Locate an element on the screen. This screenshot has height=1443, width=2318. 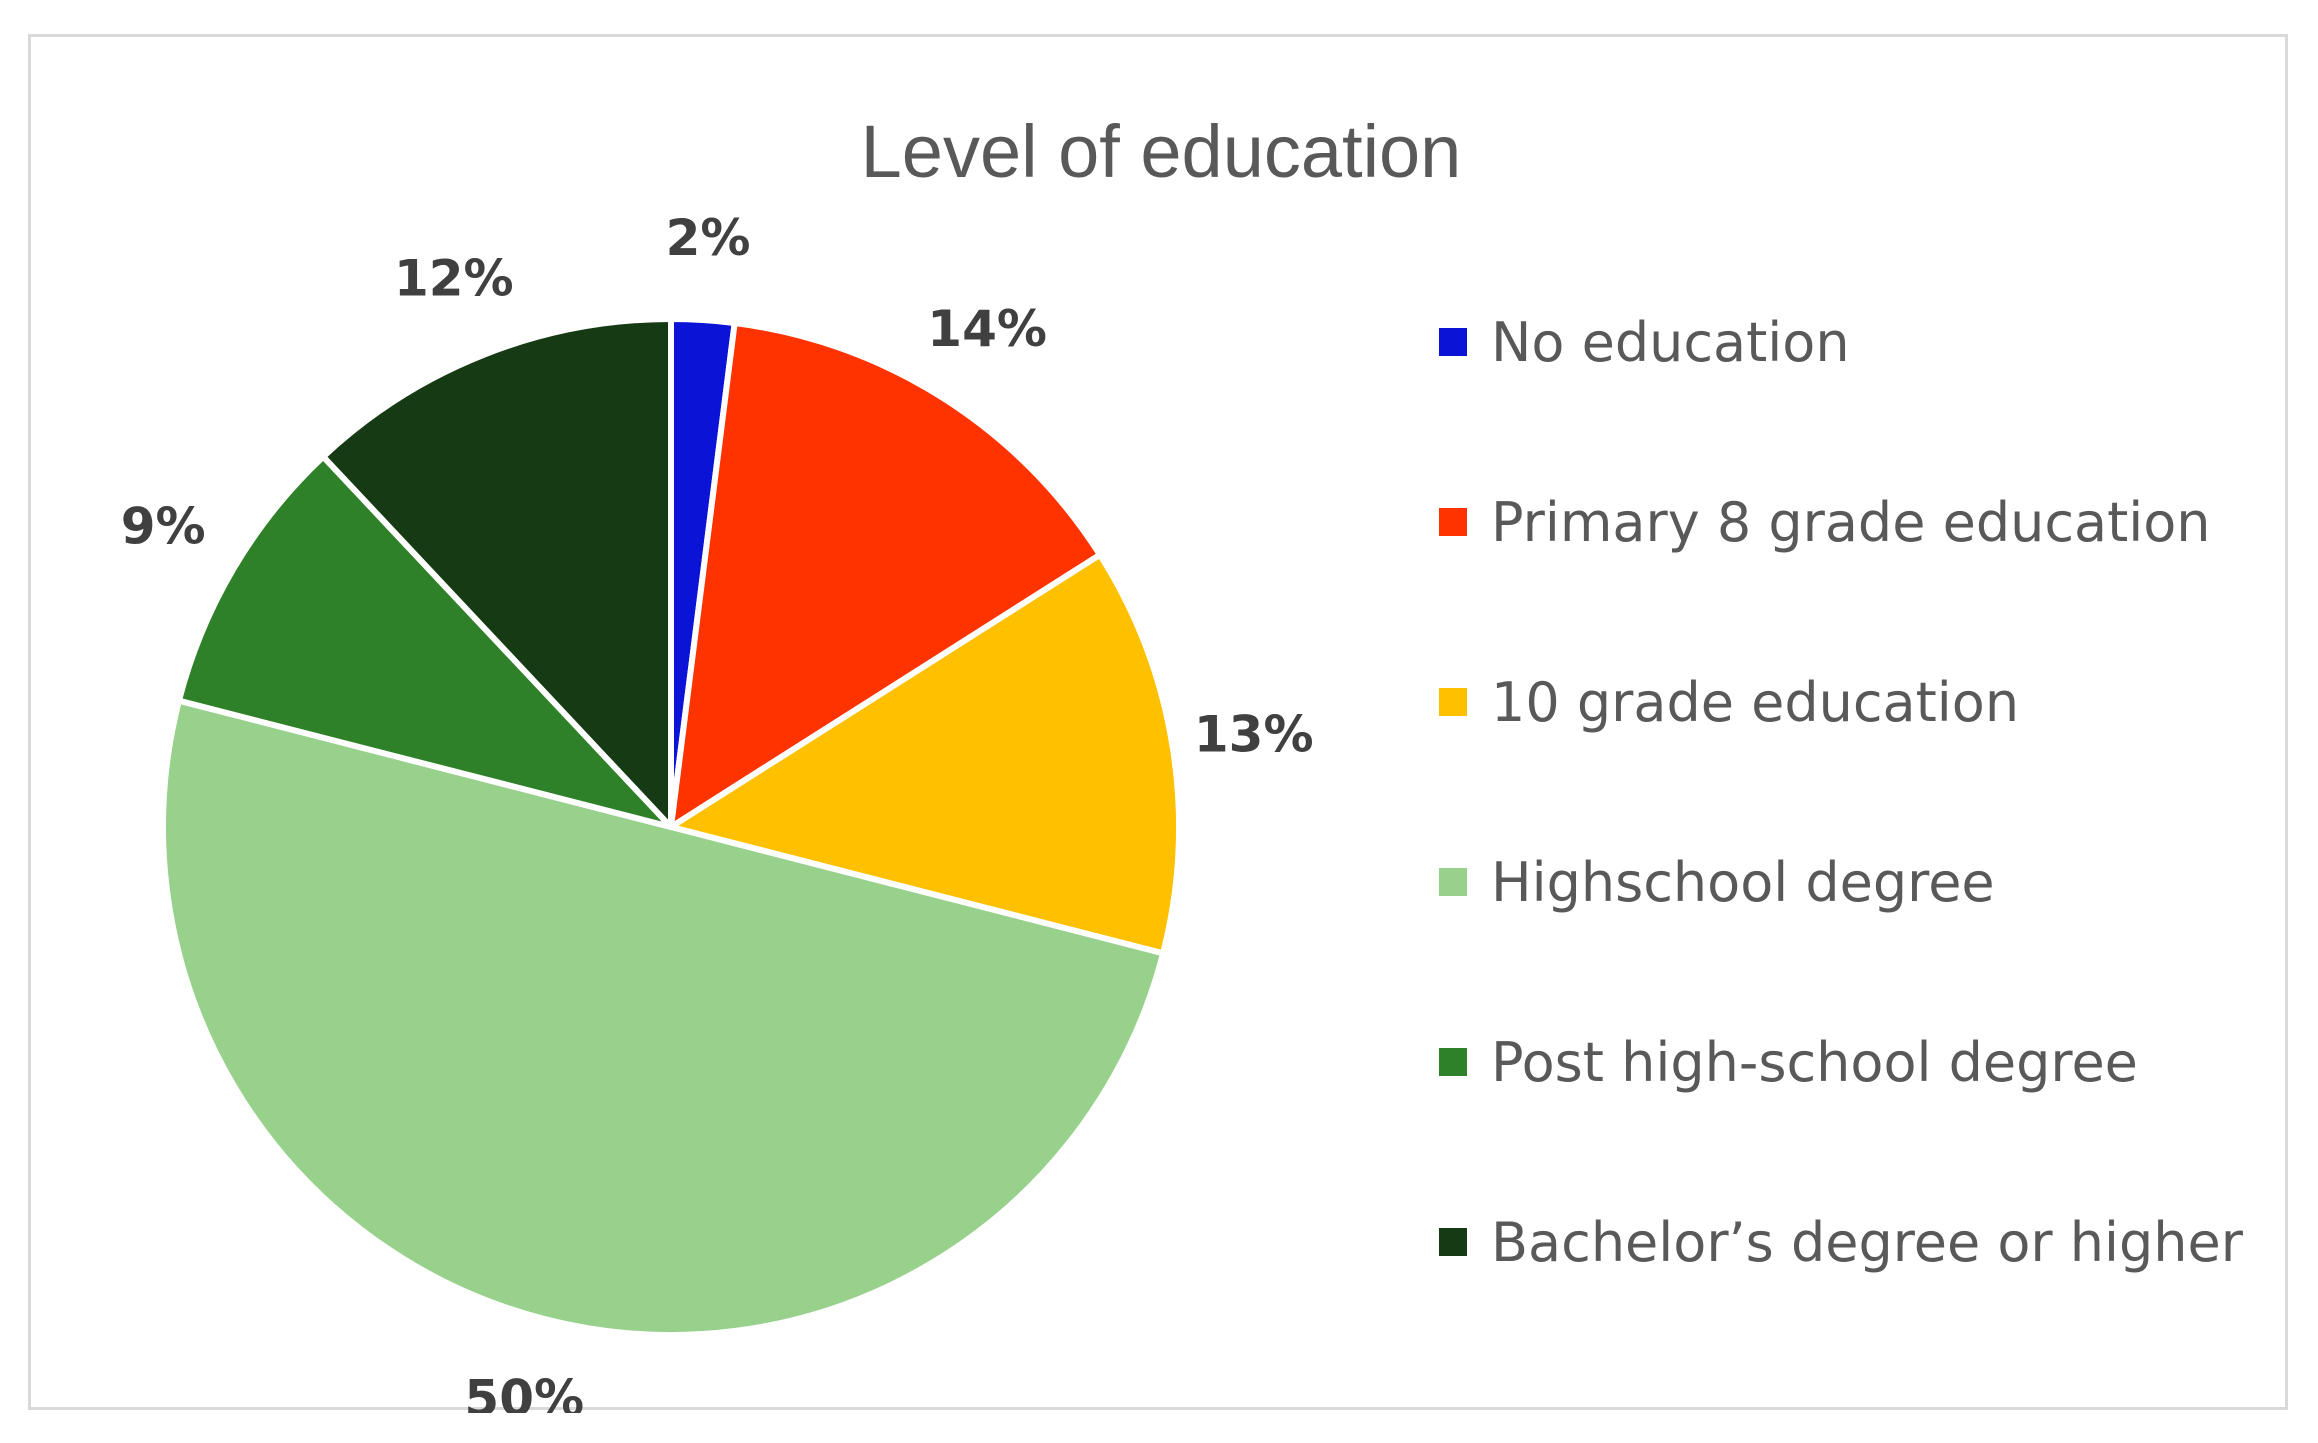
legend-item-primary-8-grade-education: Primary 8 grade education is located at coordinates (1825, 522).